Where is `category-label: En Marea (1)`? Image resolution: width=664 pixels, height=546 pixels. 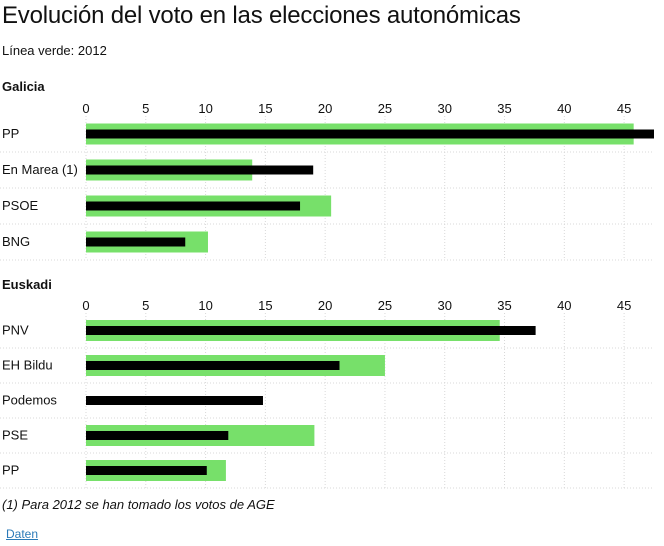 category-label: En Marea (1) is located at coordinates (40, 169).